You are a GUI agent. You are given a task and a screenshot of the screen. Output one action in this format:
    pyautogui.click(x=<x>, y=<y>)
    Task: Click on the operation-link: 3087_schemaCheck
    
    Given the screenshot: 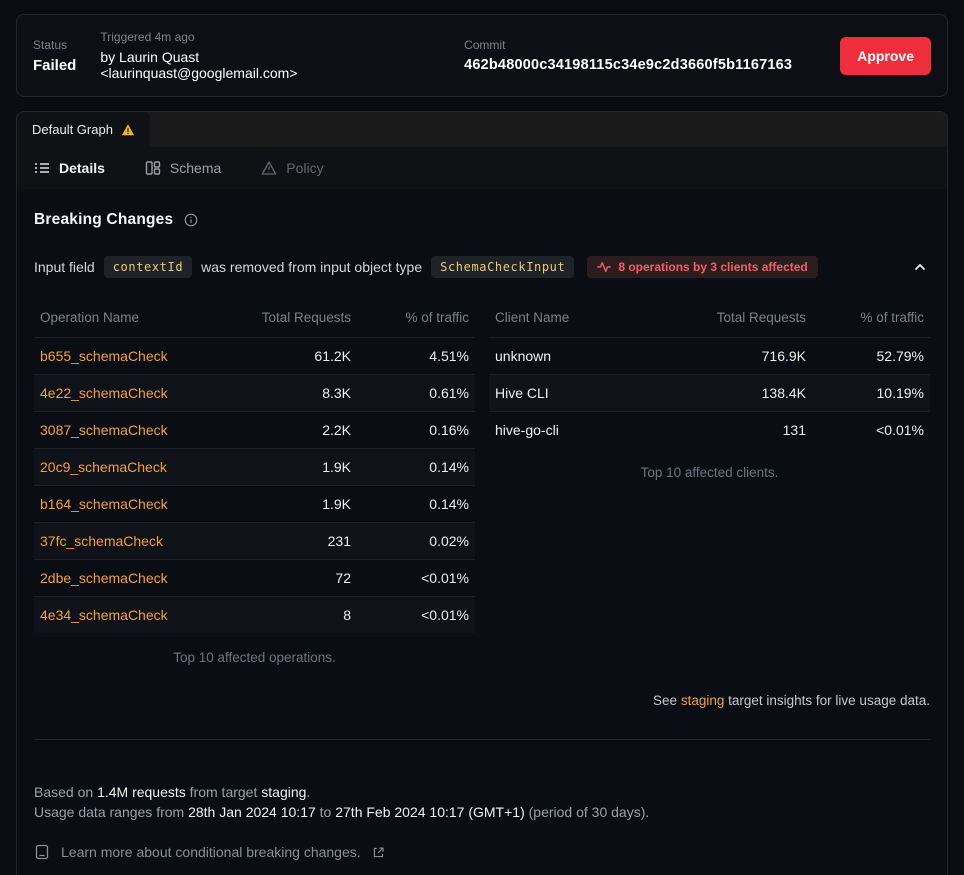 What is the action you would take?
    pyautogui.click(x=104, y=430)
    